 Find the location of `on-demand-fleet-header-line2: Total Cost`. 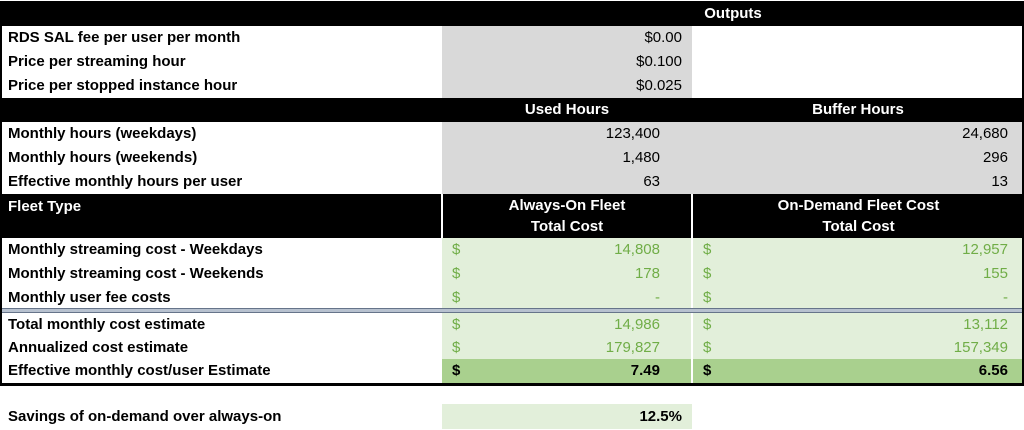

on-demand-fleet-header-line2: Total Cost is located at coordinates (858, 226).